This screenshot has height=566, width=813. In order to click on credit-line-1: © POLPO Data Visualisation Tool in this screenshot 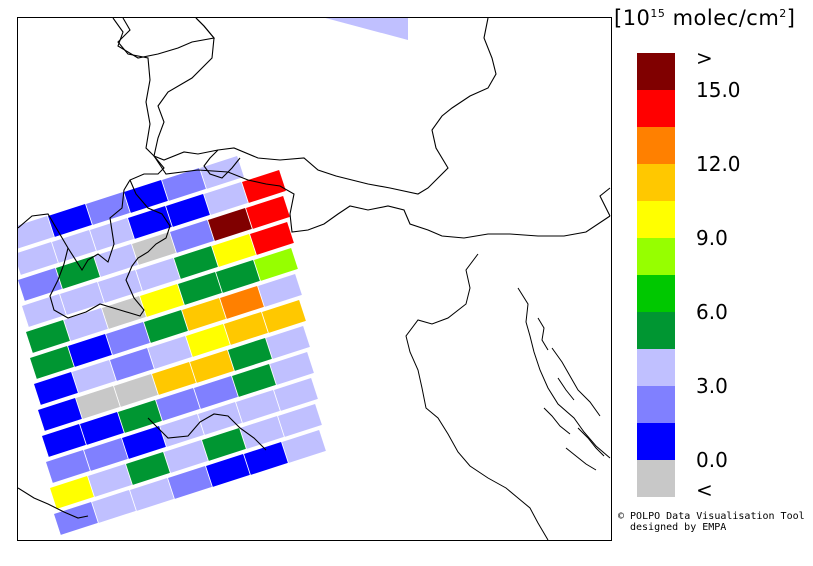, I will do `click(711, 516)`.